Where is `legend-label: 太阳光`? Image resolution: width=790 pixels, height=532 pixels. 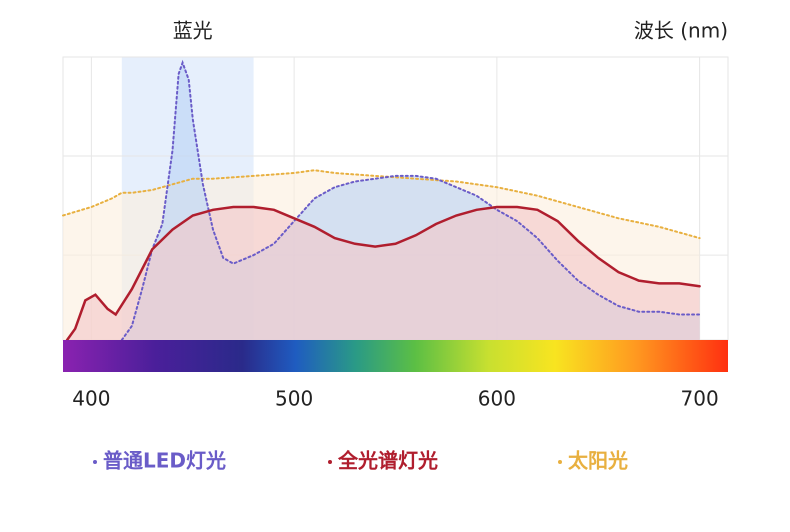
legend-label: 太阳光 is located at coordinates (598, 461).